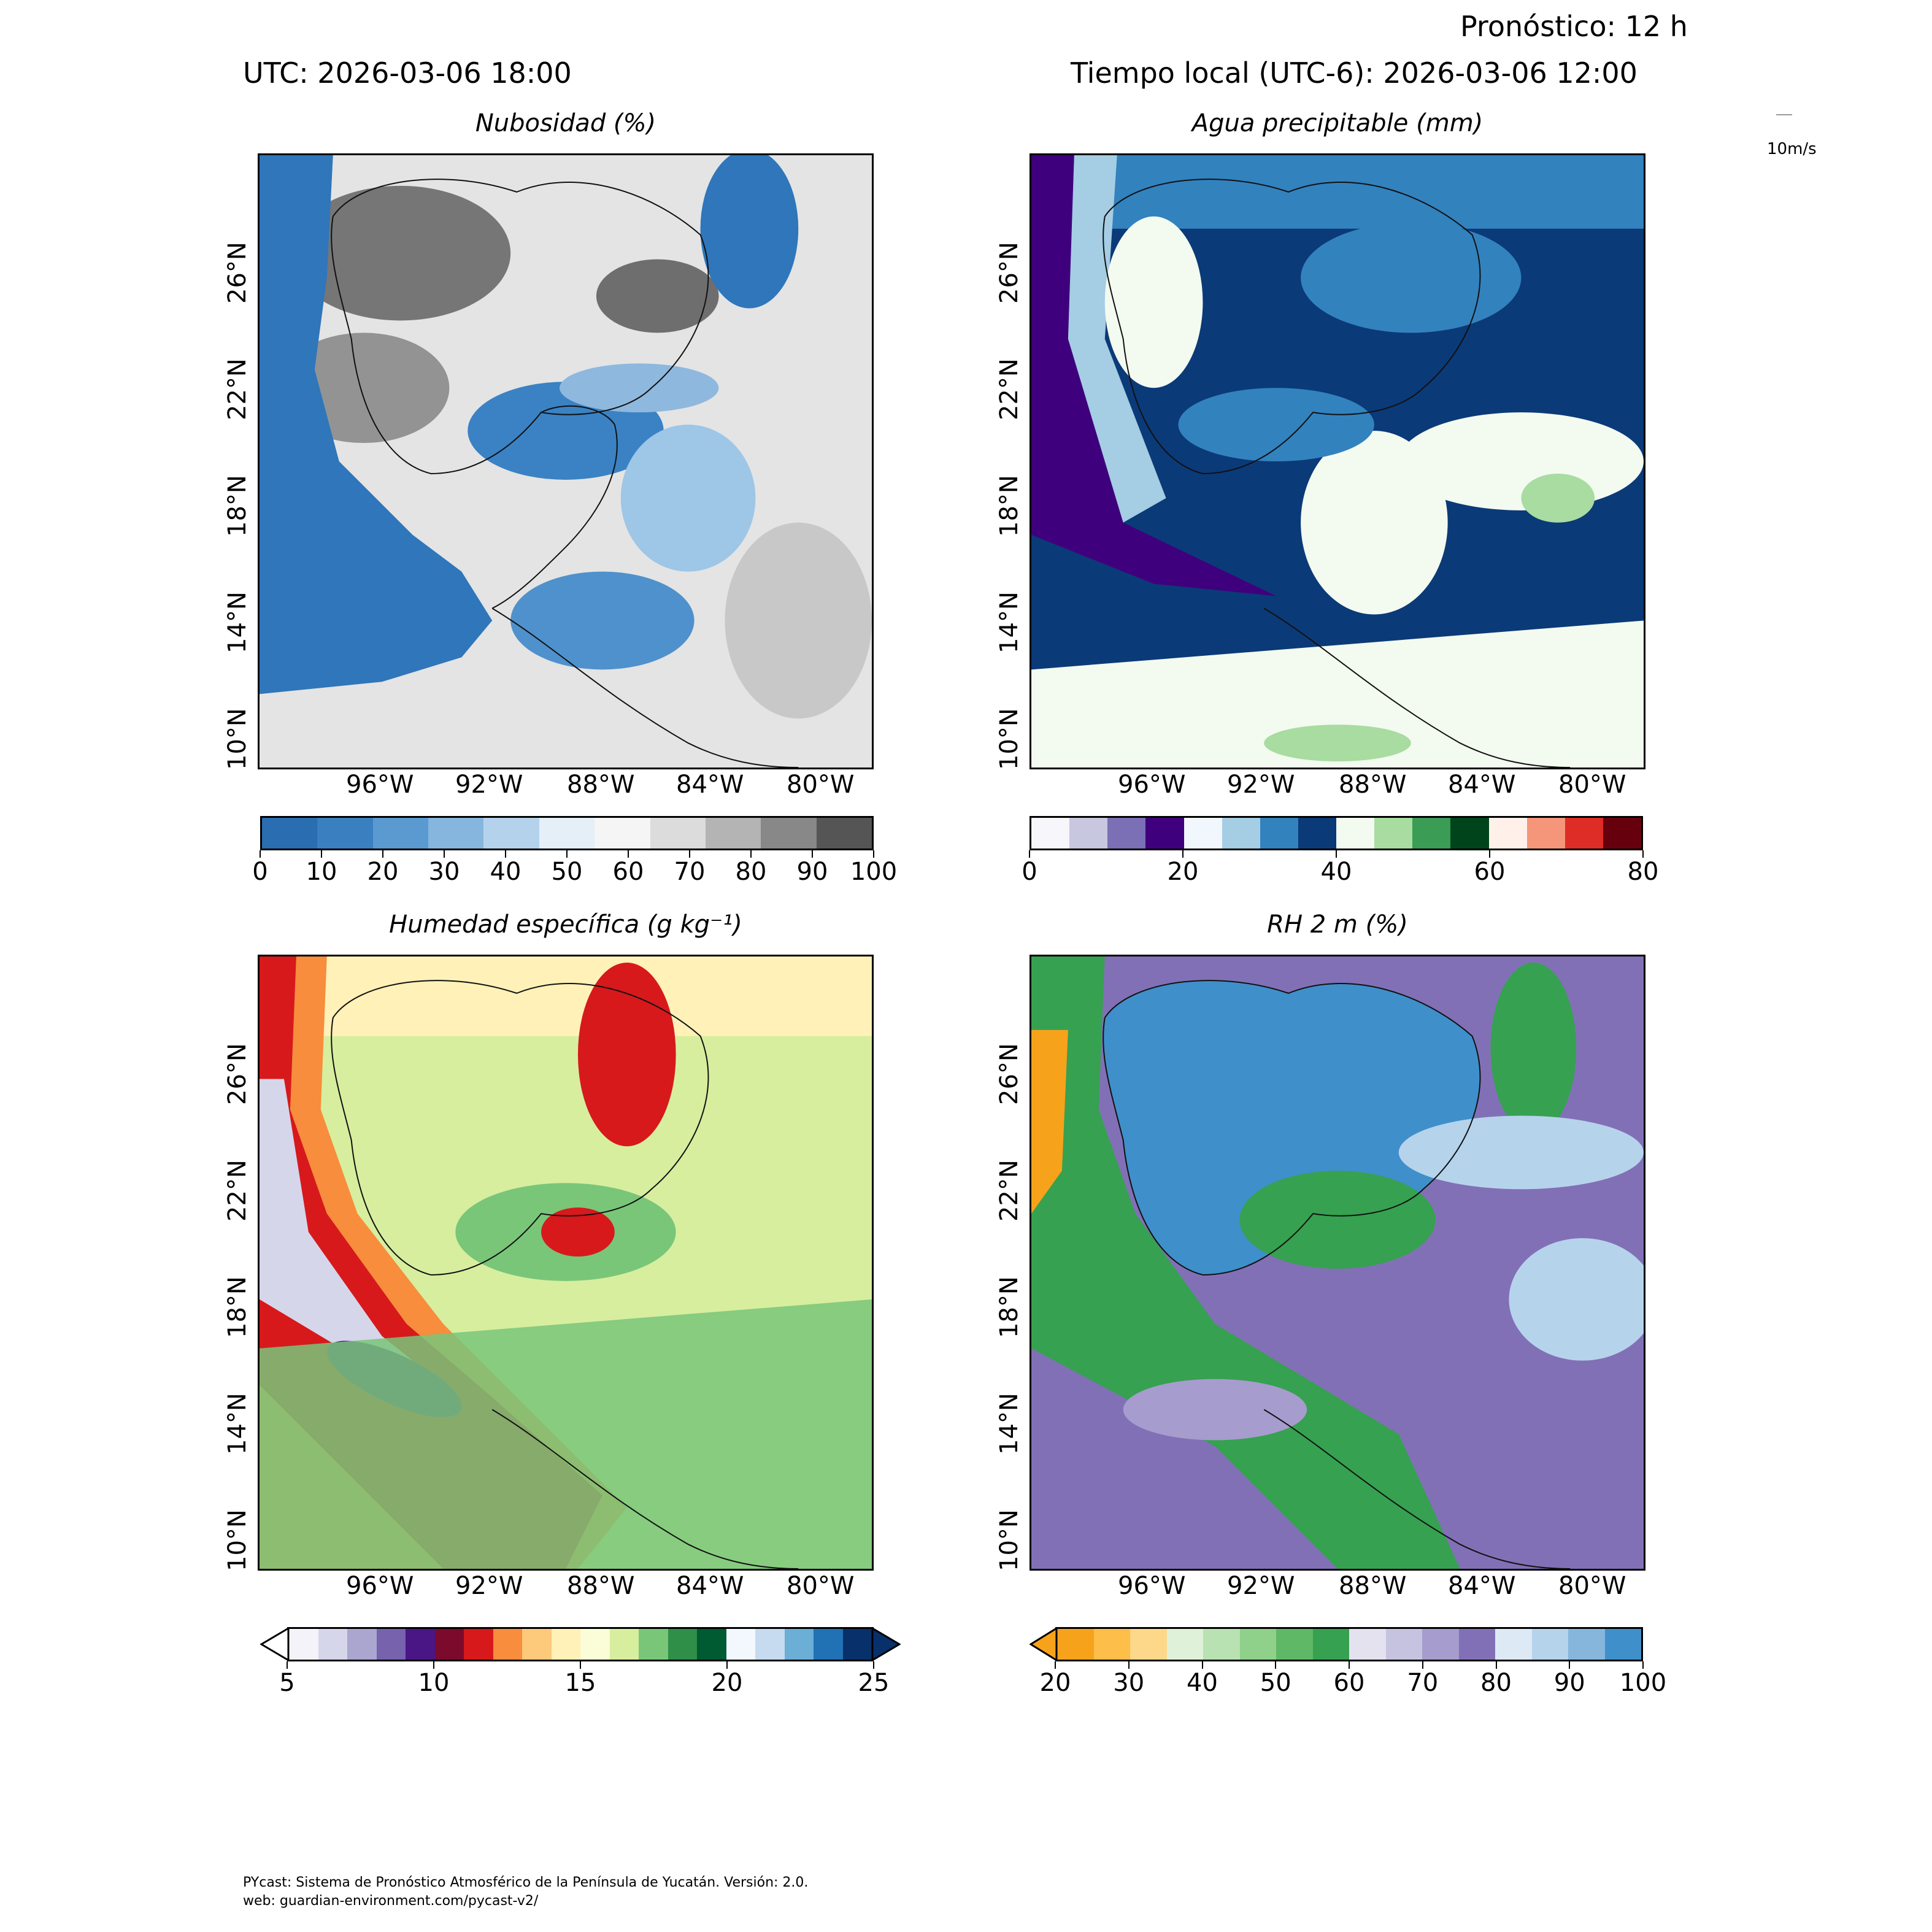 Image resolution: width=1932 pixels, height=1932 pixels. What do you see at coordinates (444, 872) in the screenshot?
I see `colorbar-tick-label: 30` at bounding box center [444, 872].